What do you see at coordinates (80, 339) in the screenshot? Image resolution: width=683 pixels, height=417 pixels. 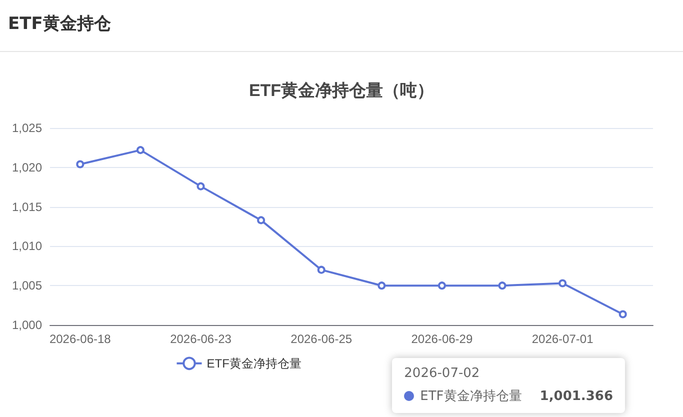 I see `x-tick-label: 2026-06-18` at bounding box center [80, 339].